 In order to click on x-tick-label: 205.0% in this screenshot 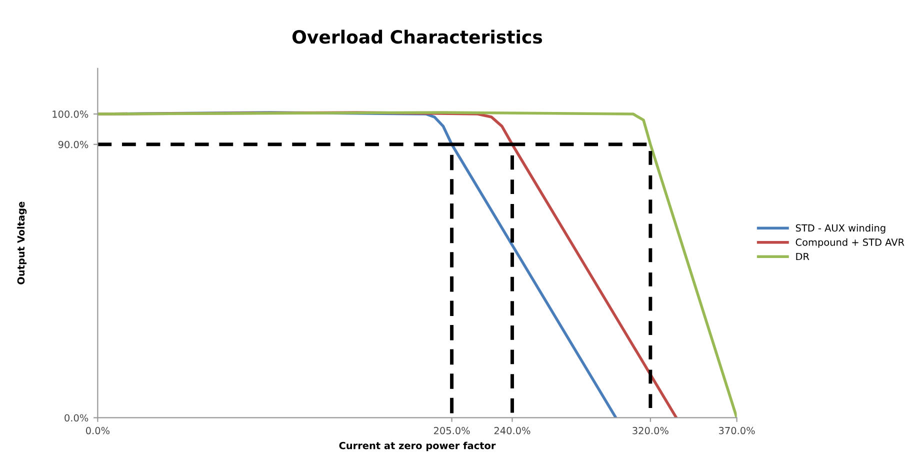, I will do `click(452, 430)`.